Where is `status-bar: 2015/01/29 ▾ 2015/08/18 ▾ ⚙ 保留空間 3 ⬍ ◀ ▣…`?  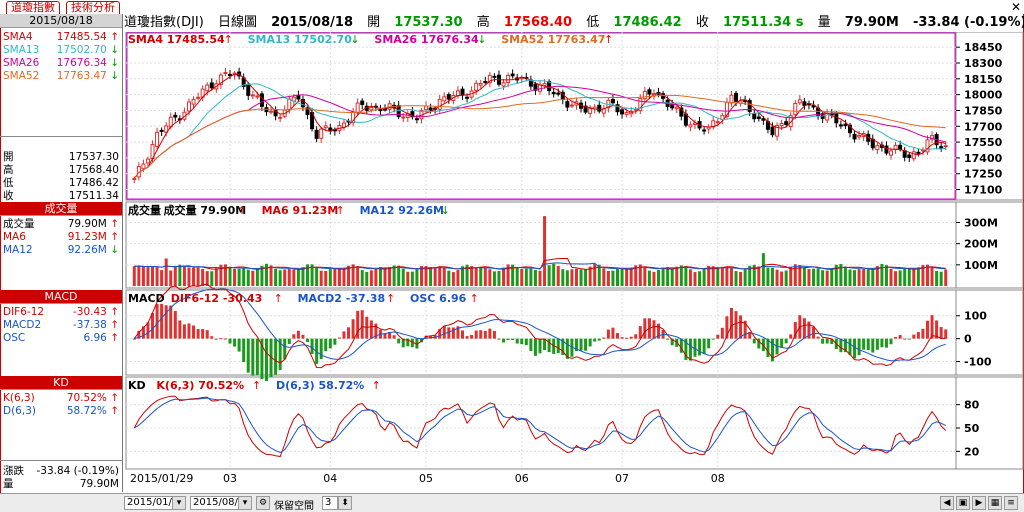
status-bar: 2015/01/29 ▾ 2015/08/18 ▾ ⚙ 保留空間 3 ⬍ ◀ ▣… is located at coordinates (512, 502).